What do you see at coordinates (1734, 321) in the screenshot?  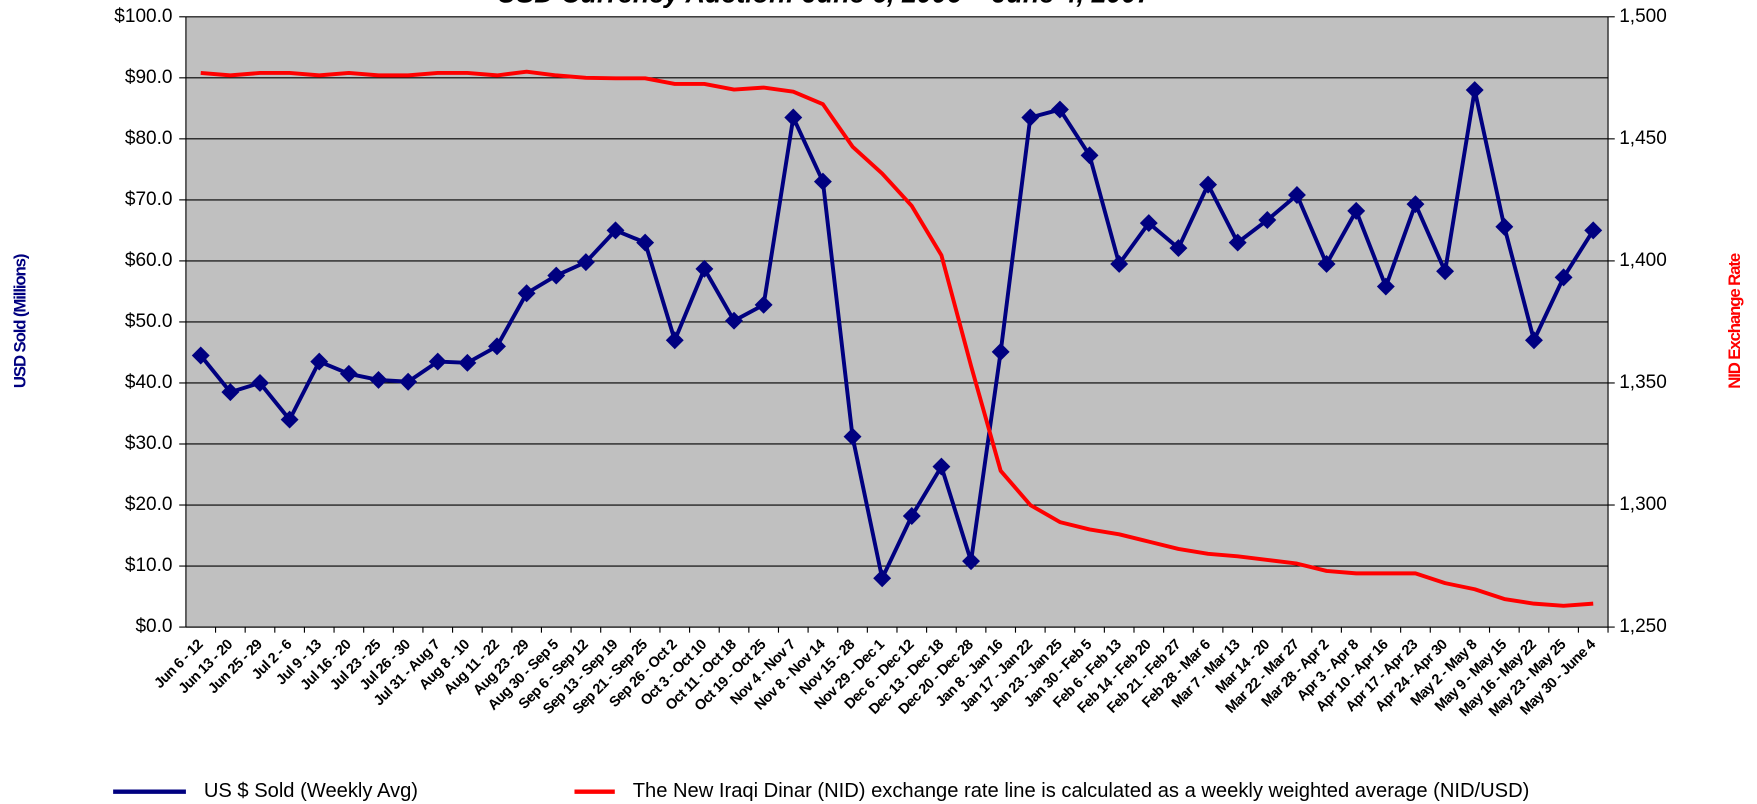 I see `y2-axis-title: NID Exchange Rate` at bounding box center [1734, 321].